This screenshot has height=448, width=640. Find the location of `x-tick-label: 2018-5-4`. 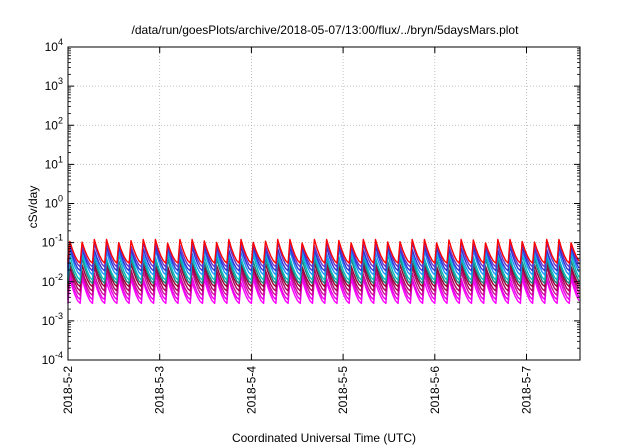

x-tick-label: 2018-5-4 is located at coordinates (251, 390).